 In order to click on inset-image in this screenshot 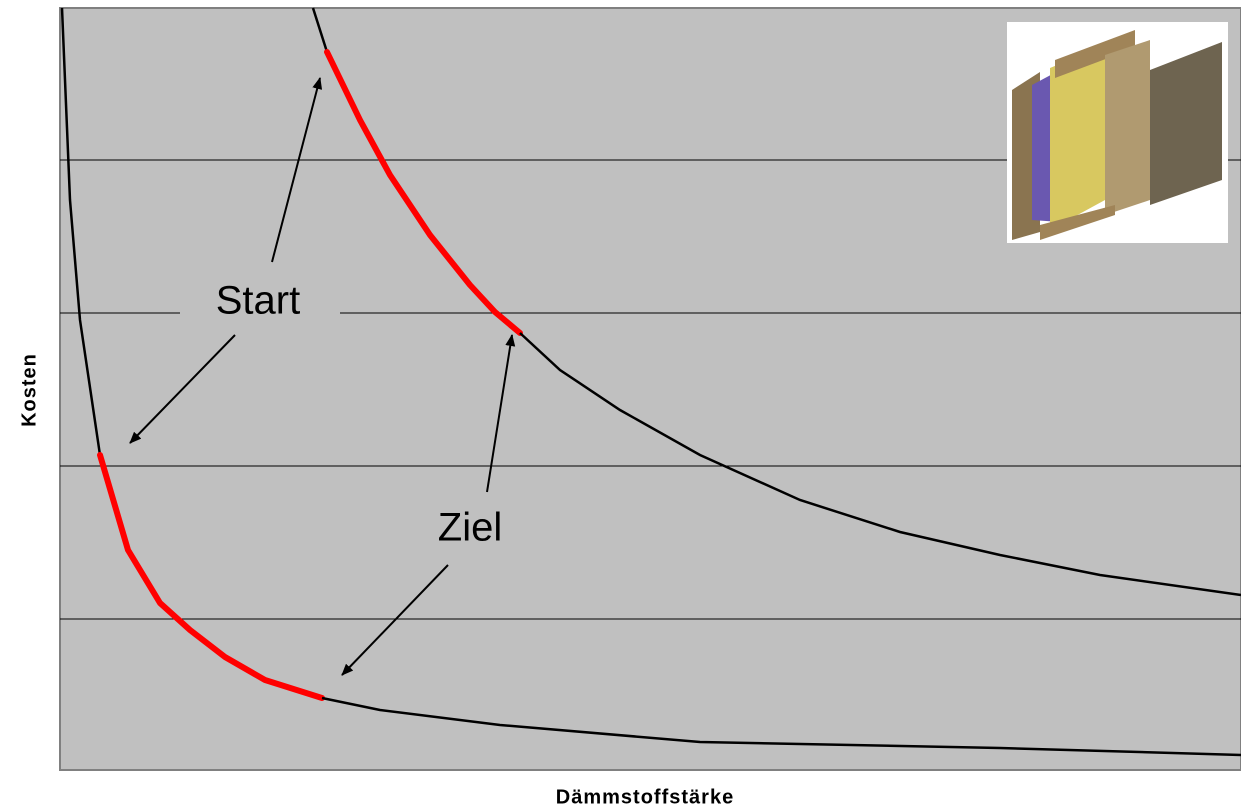, I will do `click(1117, 132)`.